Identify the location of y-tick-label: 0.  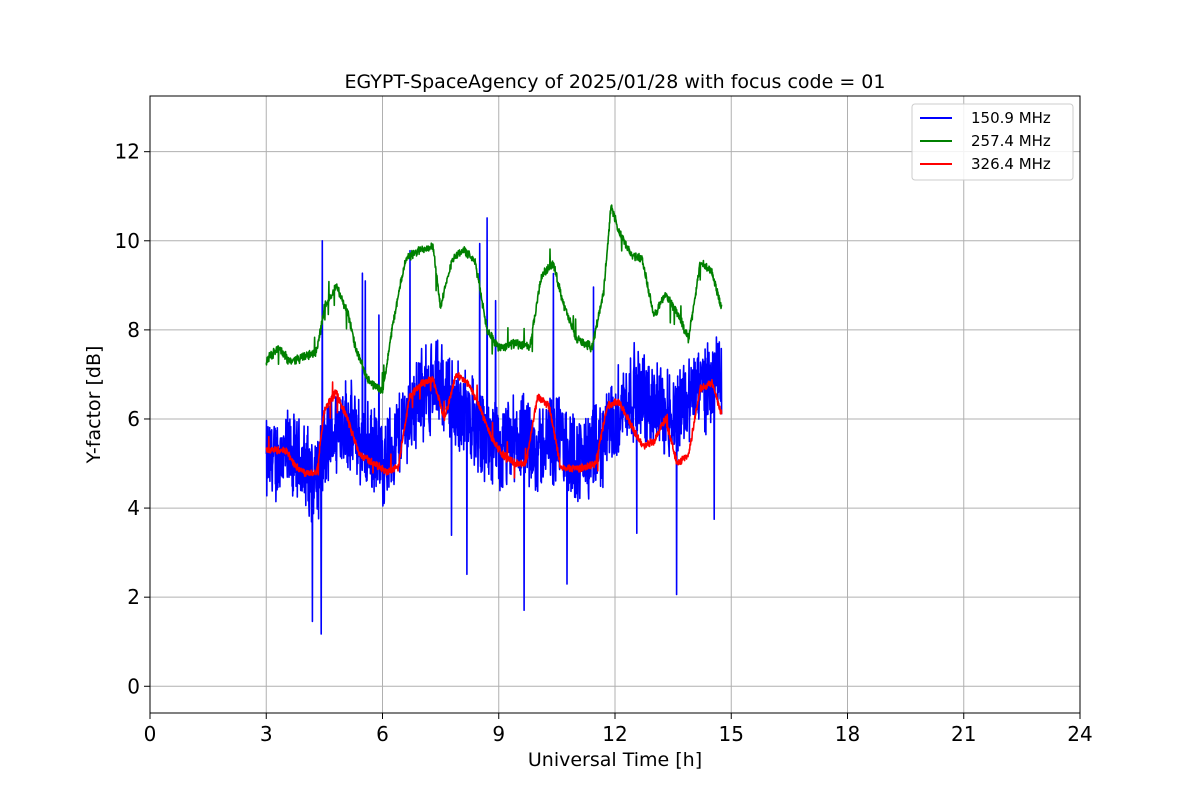
(133, 686).